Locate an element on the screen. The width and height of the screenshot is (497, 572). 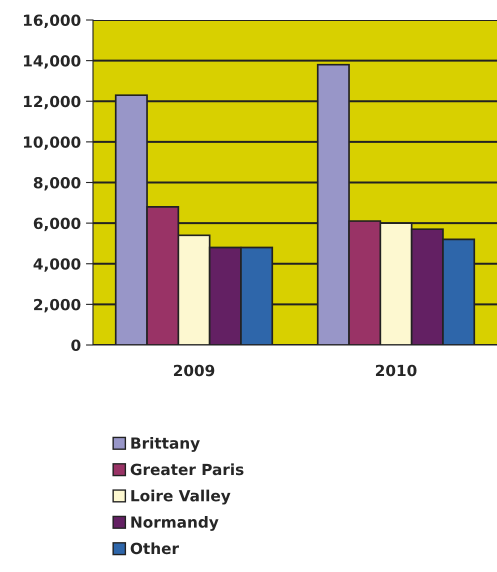
y-tick-label: 14,000 is located at coordinates (52, 62).